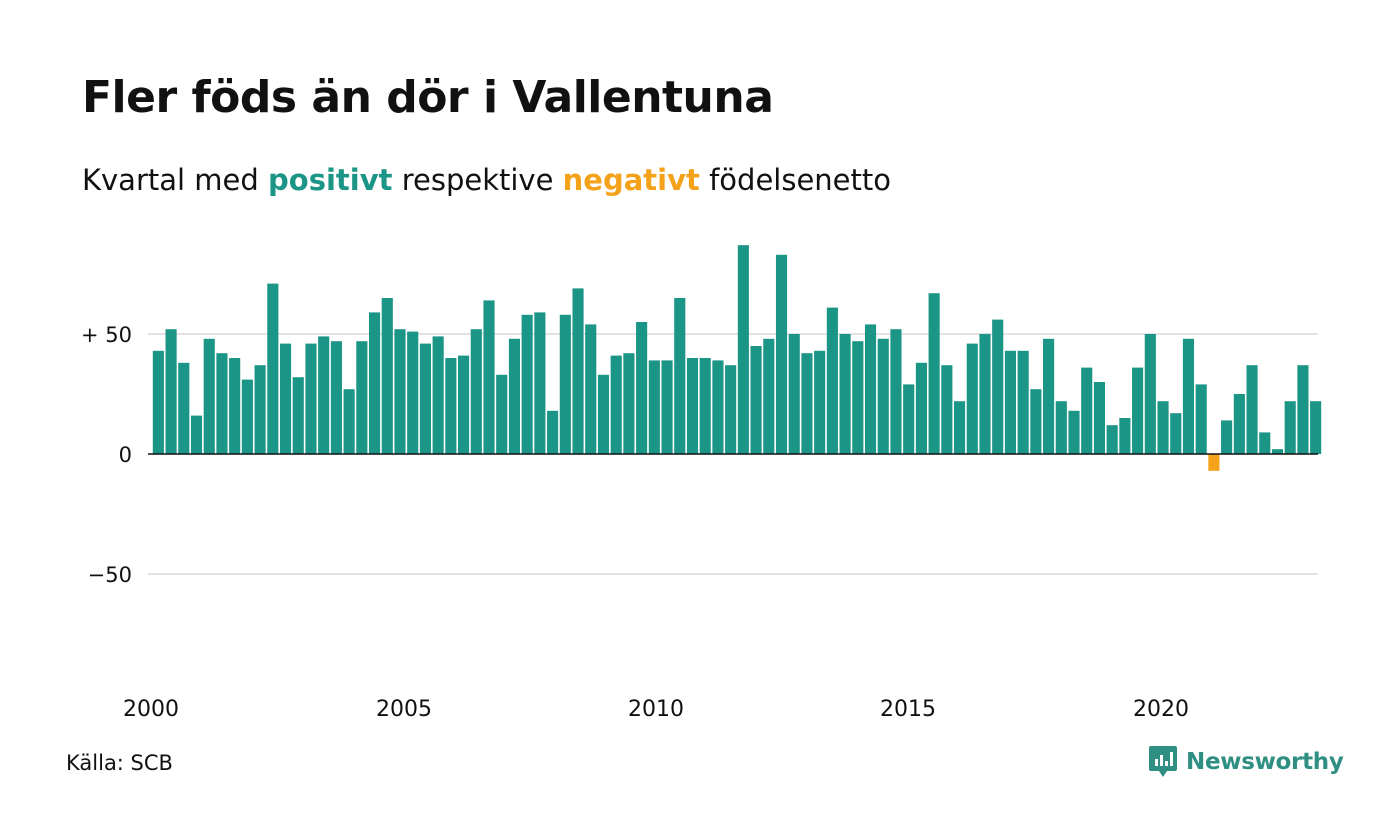 The image size is (1400, 840). I want to click on chart-title: Fler föds än dör i Vallentuna, so click(428, 97).